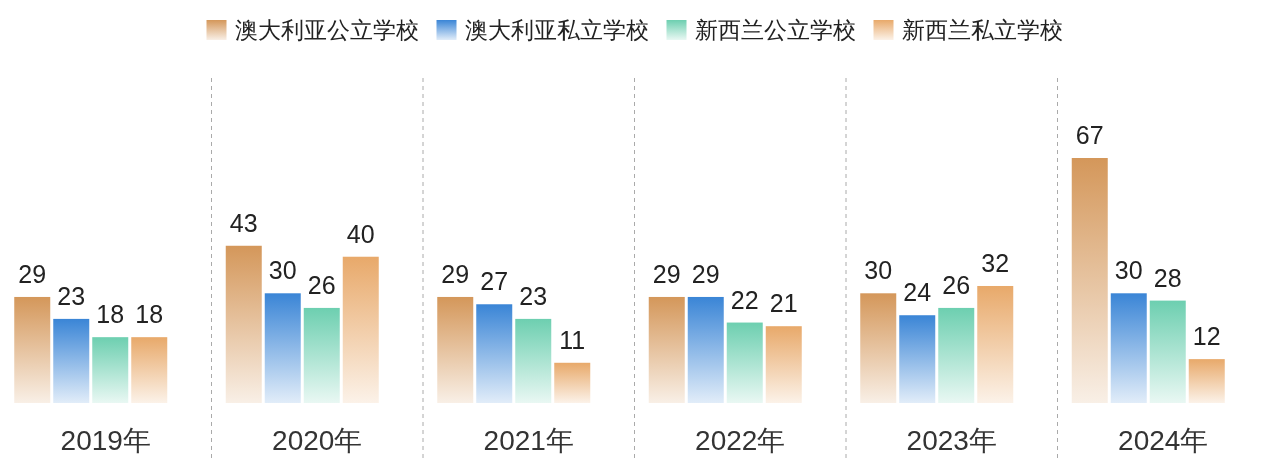 The image size is (1269, 471). What do you see at coordinates (1163, 440) in the screenshot?
I see `x-tick-label: 2024年` at bounding box center [1163, 440].